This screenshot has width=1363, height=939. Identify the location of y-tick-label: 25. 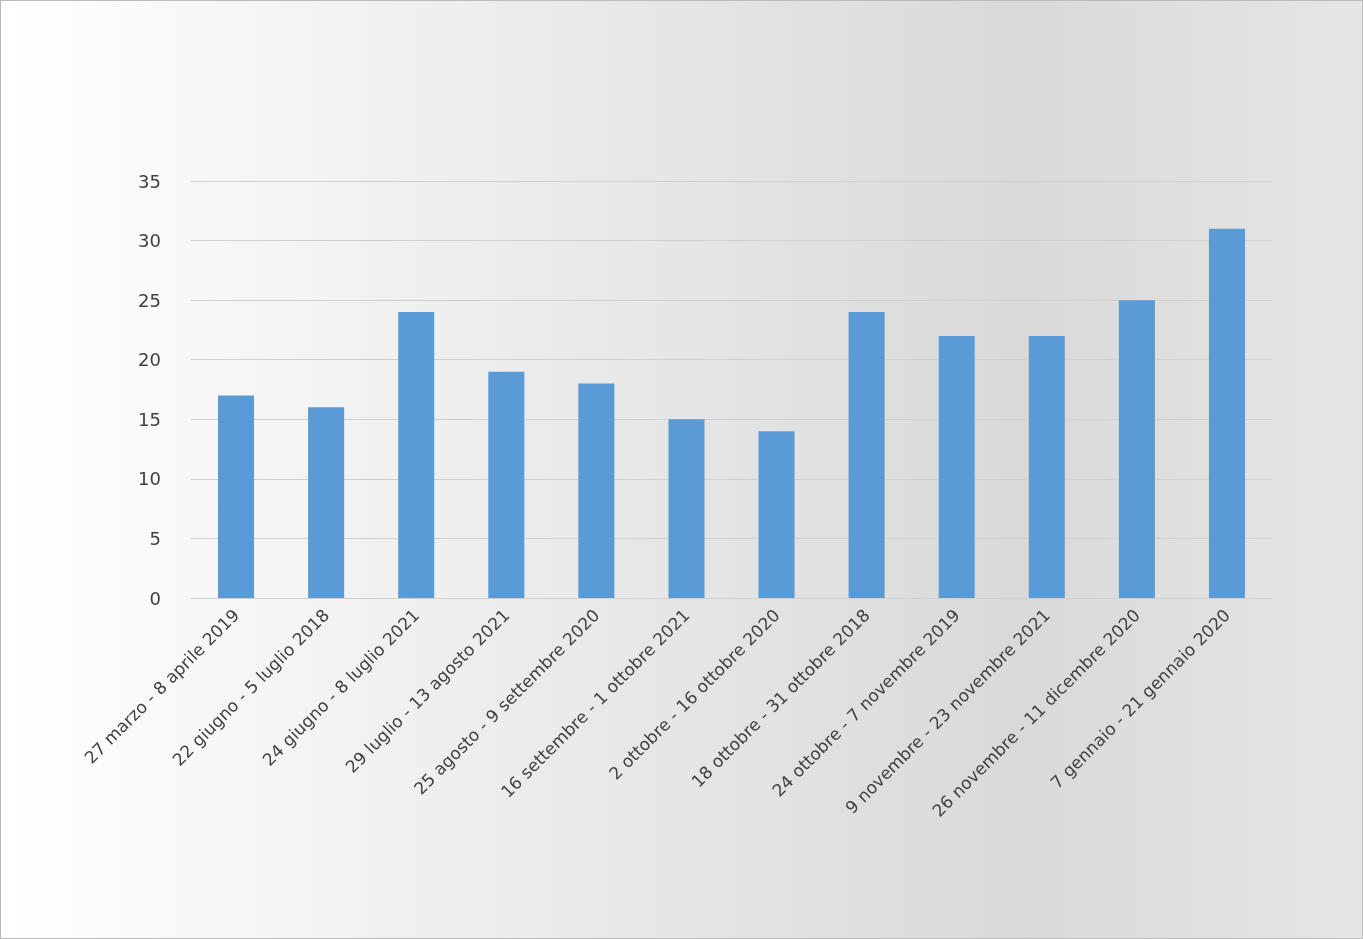
(149, 300).